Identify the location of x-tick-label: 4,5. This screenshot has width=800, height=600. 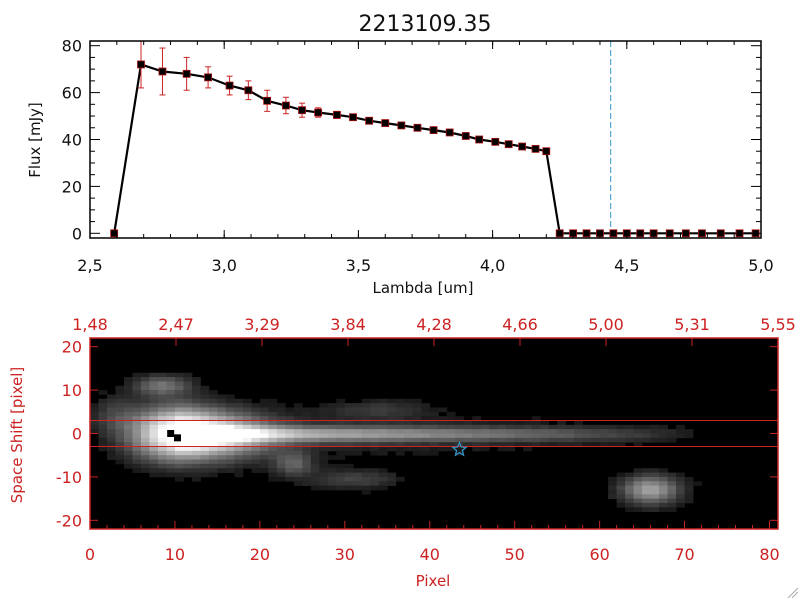
(626, 265).